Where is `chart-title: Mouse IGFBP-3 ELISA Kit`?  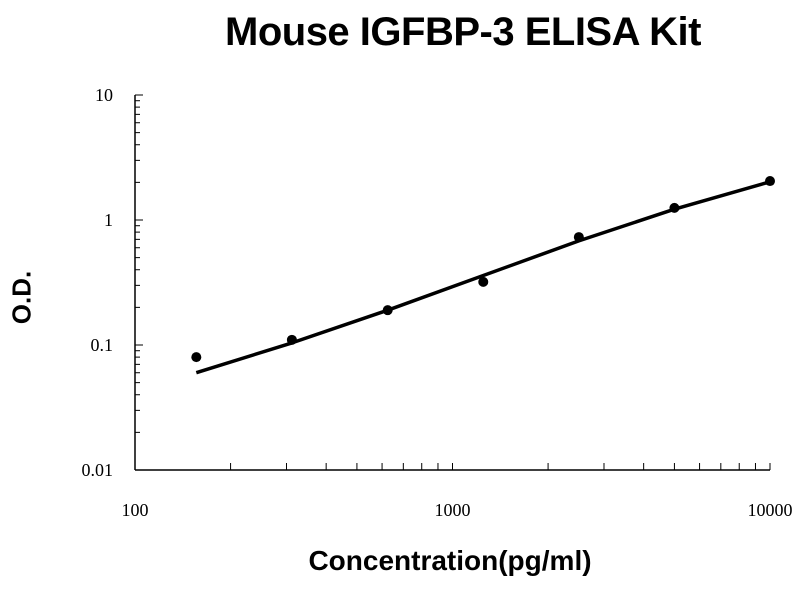
chart-title: Mouse IGFBP-3 ELISA Kit is located at coordinates (463, 32).